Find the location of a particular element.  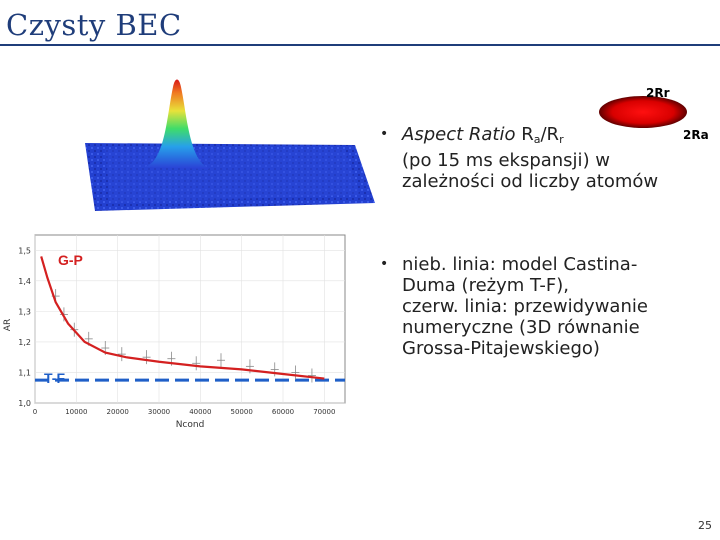

x-axis-label: Ncond is located at coordinates (190, 425).